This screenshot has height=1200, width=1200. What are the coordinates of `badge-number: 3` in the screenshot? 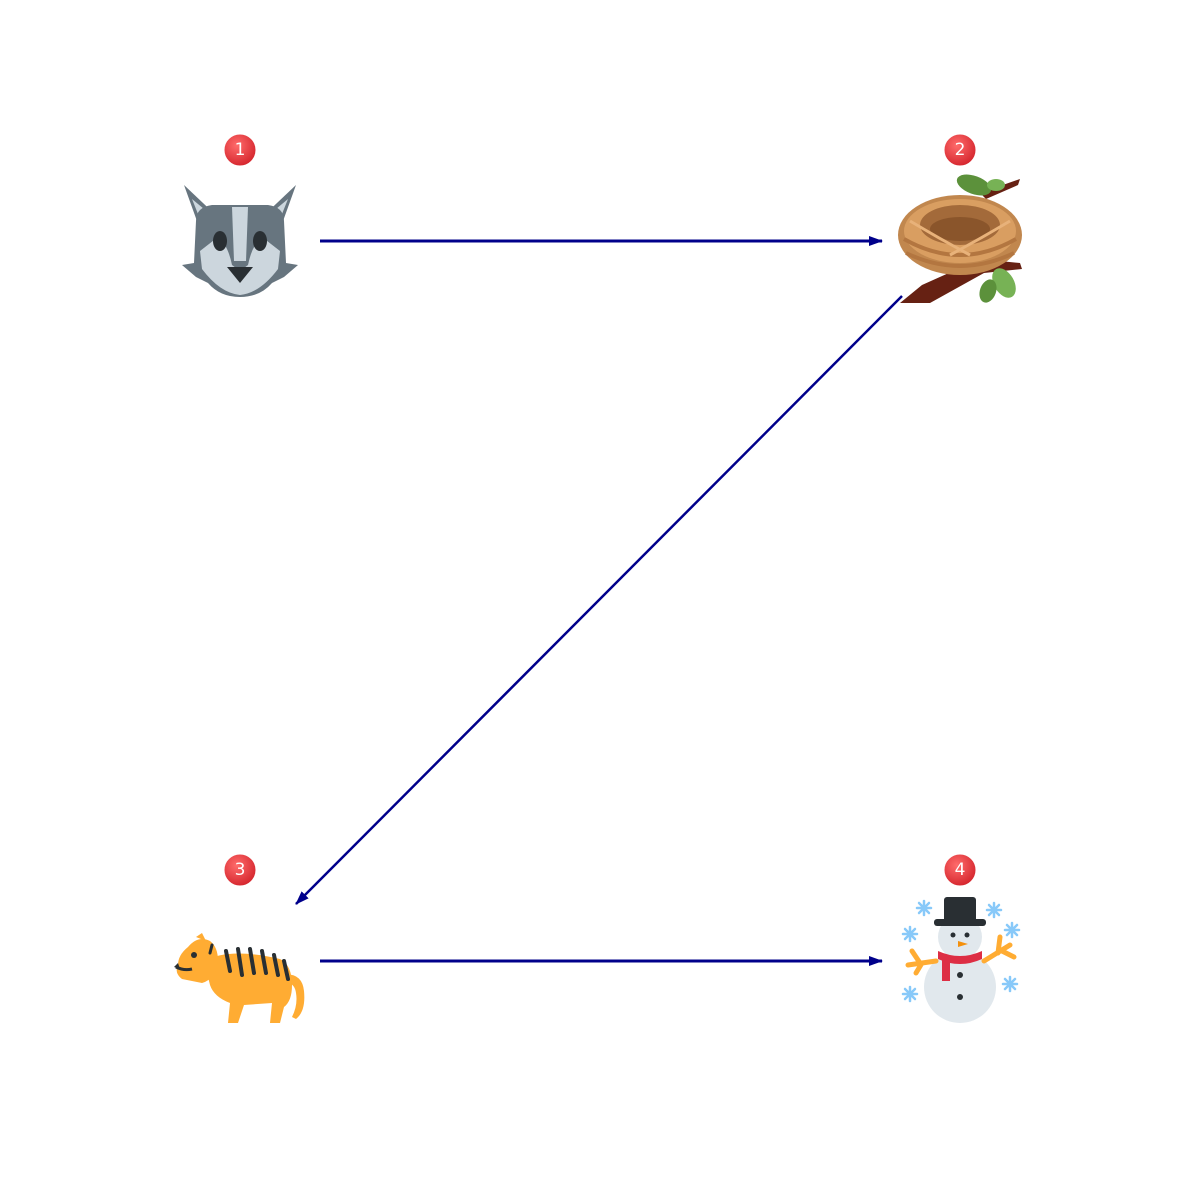 It's located at (240, 870).